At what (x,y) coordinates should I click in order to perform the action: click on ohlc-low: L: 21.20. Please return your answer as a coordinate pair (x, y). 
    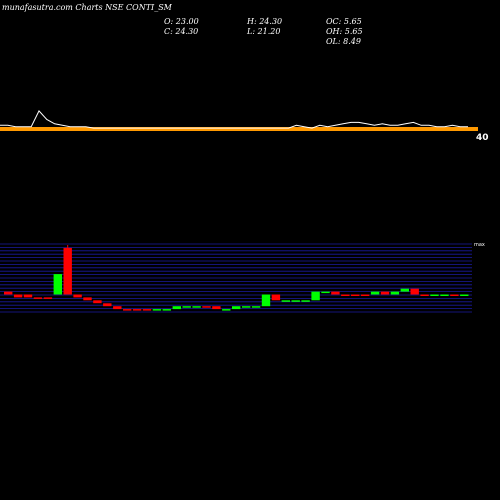
    Looking at the image, I should click on (264, 31).